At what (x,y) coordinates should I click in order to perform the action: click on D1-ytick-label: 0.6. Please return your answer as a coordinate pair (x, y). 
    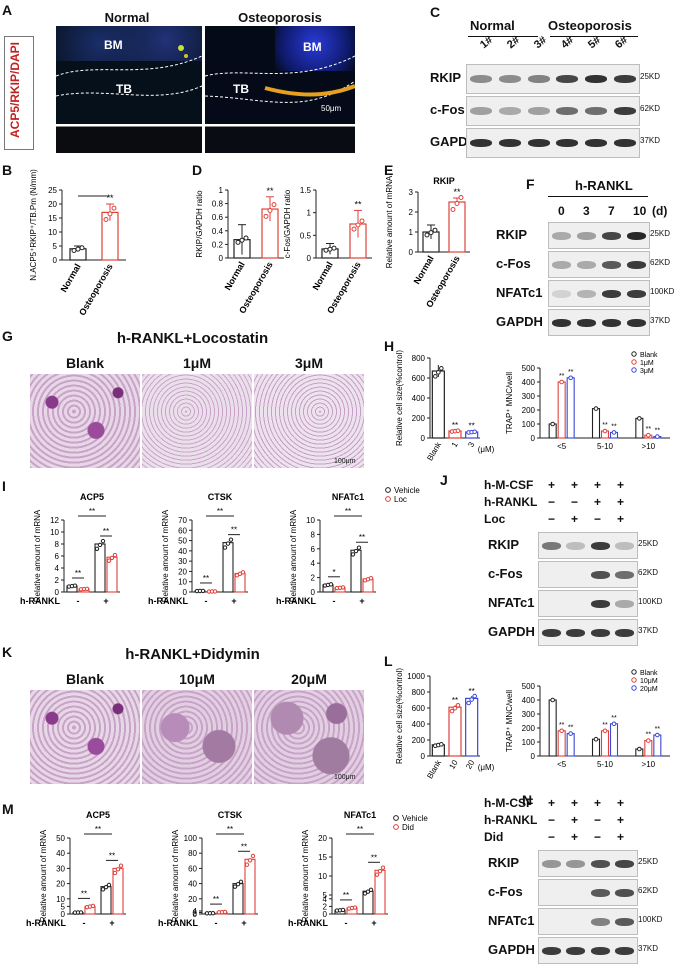
    Looking at the image, I should click on (218, 217).